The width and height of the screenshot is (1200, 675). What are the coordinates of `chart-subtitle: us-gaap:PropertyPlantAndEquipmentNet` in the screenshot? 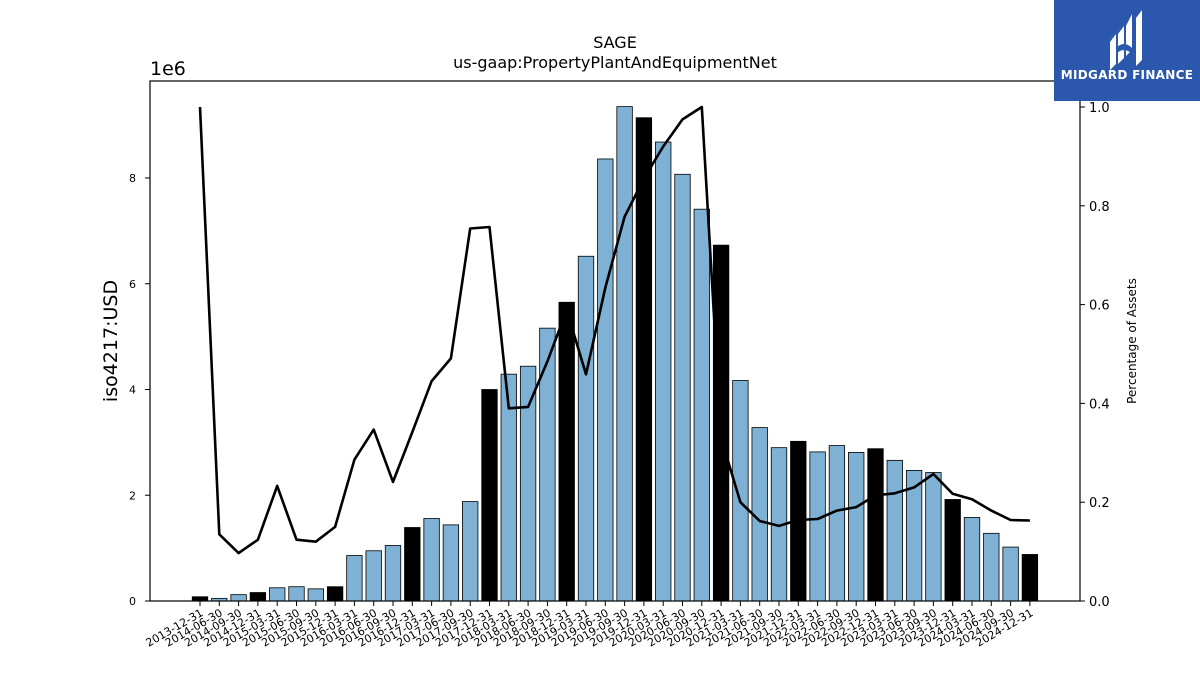 It's located at (615, 62).